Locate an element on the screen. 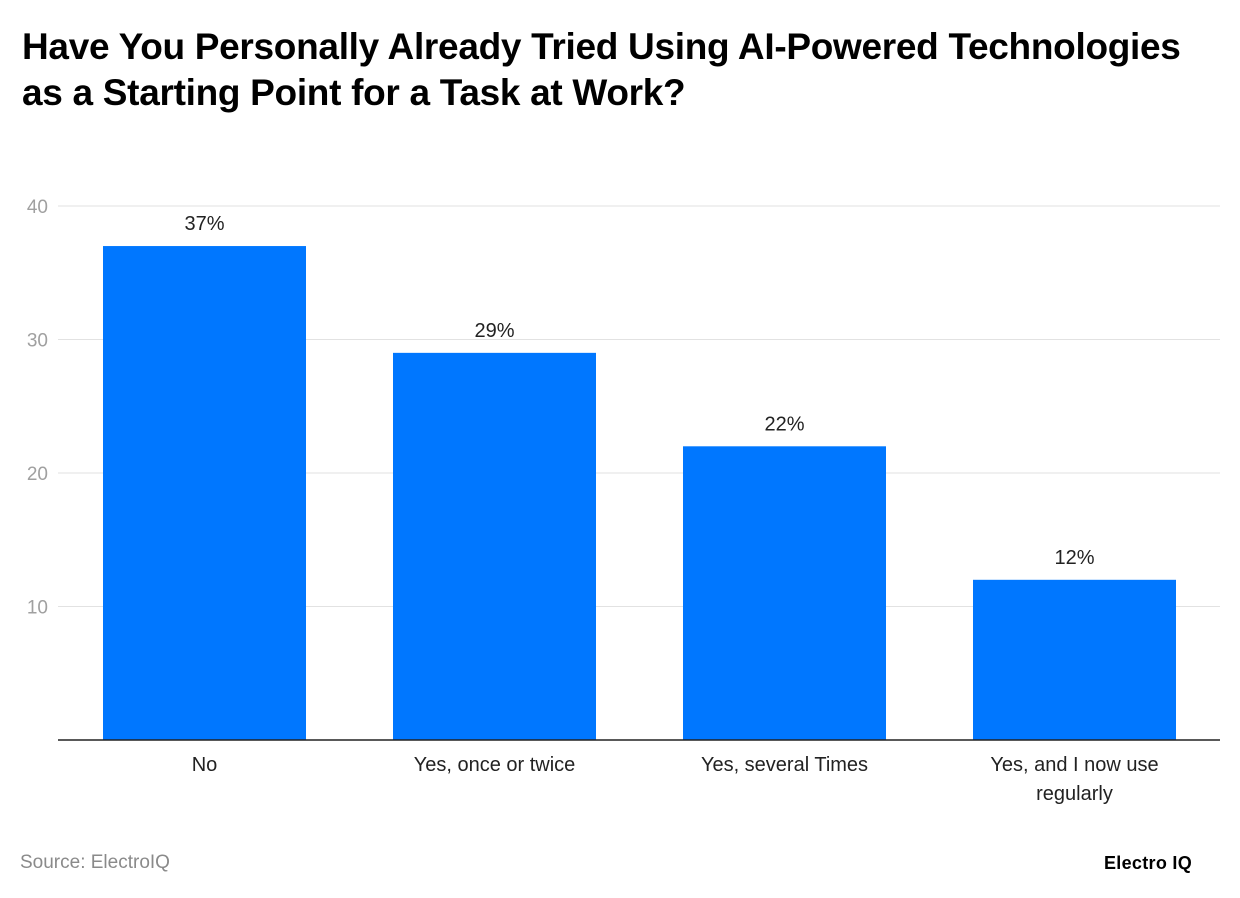 Image resolution: width=1240 pixels, height=898 pixels. y-tick-label: 10 is located at coordinates (37, 608).